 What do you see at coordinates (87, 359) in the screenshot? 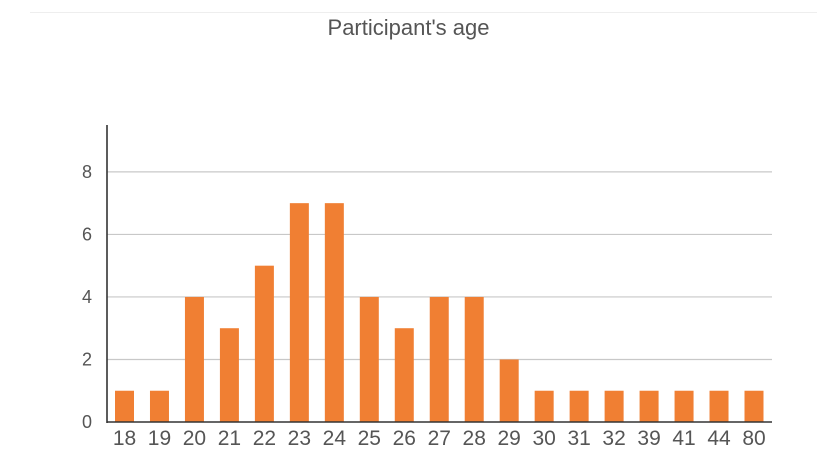
I see `y-tick-label: 2` at bounding box center [87, 359].